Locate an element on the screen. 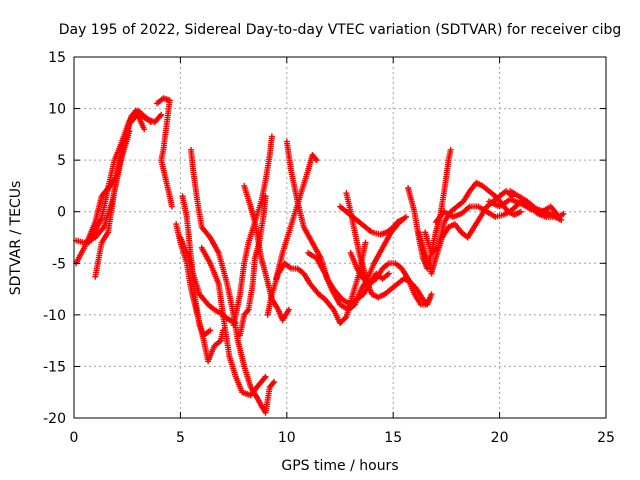 This screenshot has height=480, width=640. y-tick-label: 5 is located at coordinates (61, 161).